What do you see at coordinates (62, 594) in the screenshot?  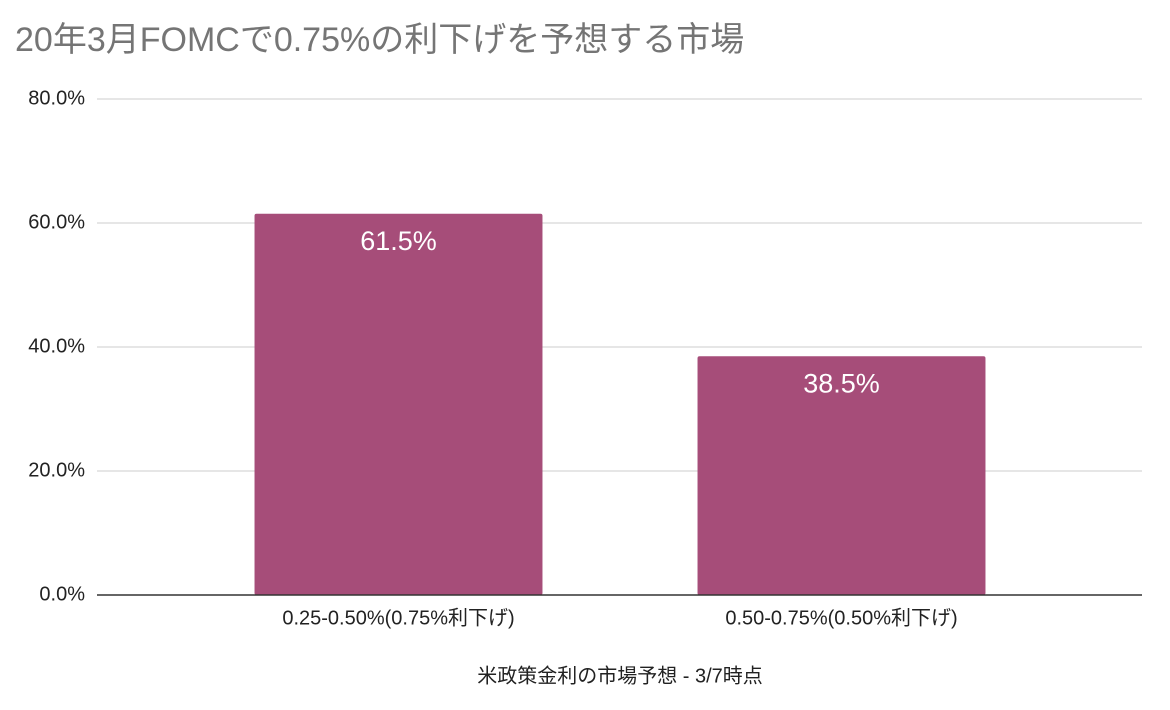 I see `y-tick-label: 0.0%` at bounding box center [62, 594].